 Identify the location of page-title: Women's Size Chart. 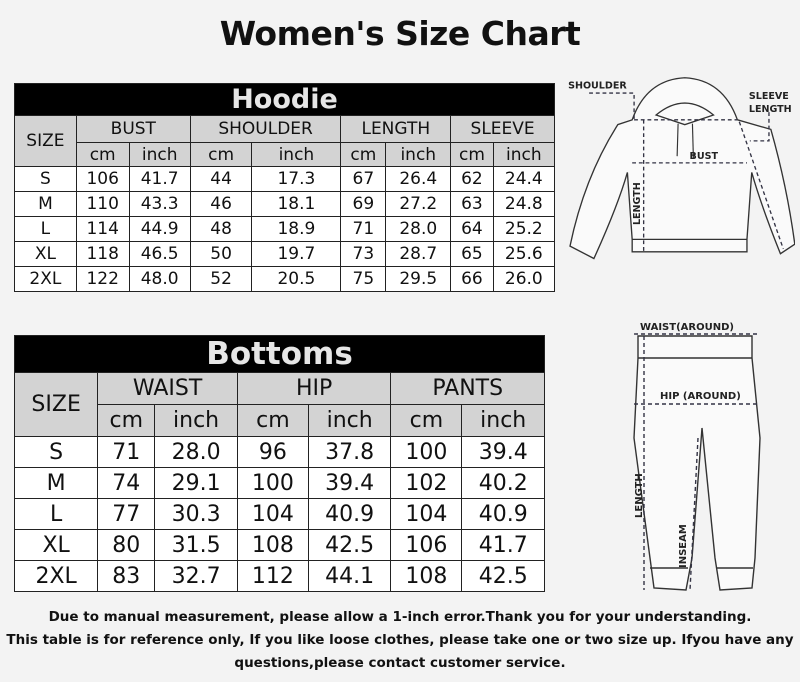
(400, 33).